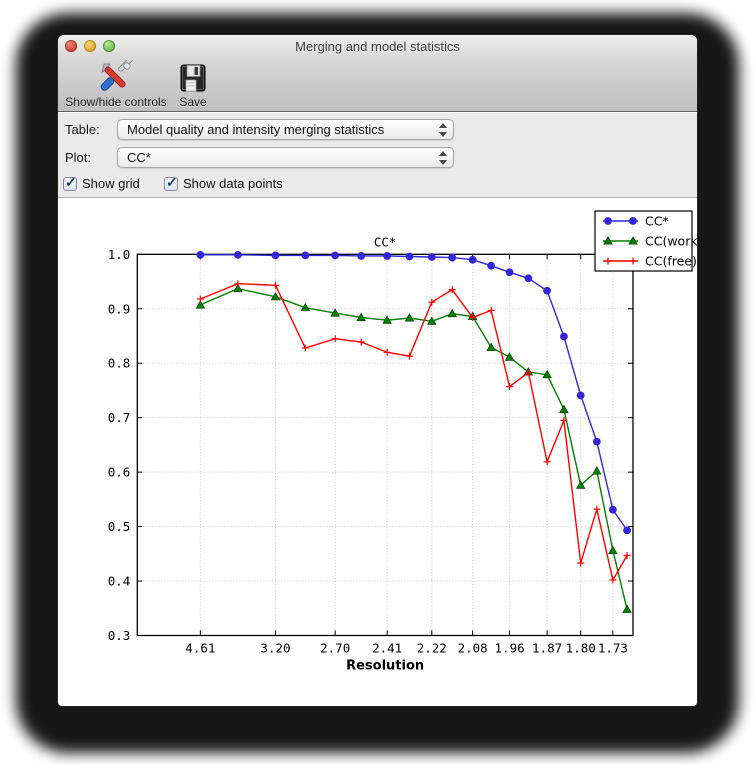 The height and width of the screenshot is (764, 754). Describe the element at coordinates (442, 125) in the screenshot. I see `arrow-up-icon` at that location.